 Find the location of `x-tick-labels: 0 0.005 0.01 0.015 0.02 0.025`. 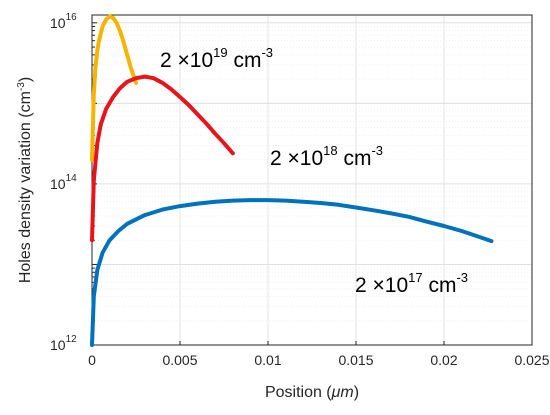

x-tick-labels: 0 0.005 0.01 0.015 0.02 0.025 is located at coordinates (319, 360).